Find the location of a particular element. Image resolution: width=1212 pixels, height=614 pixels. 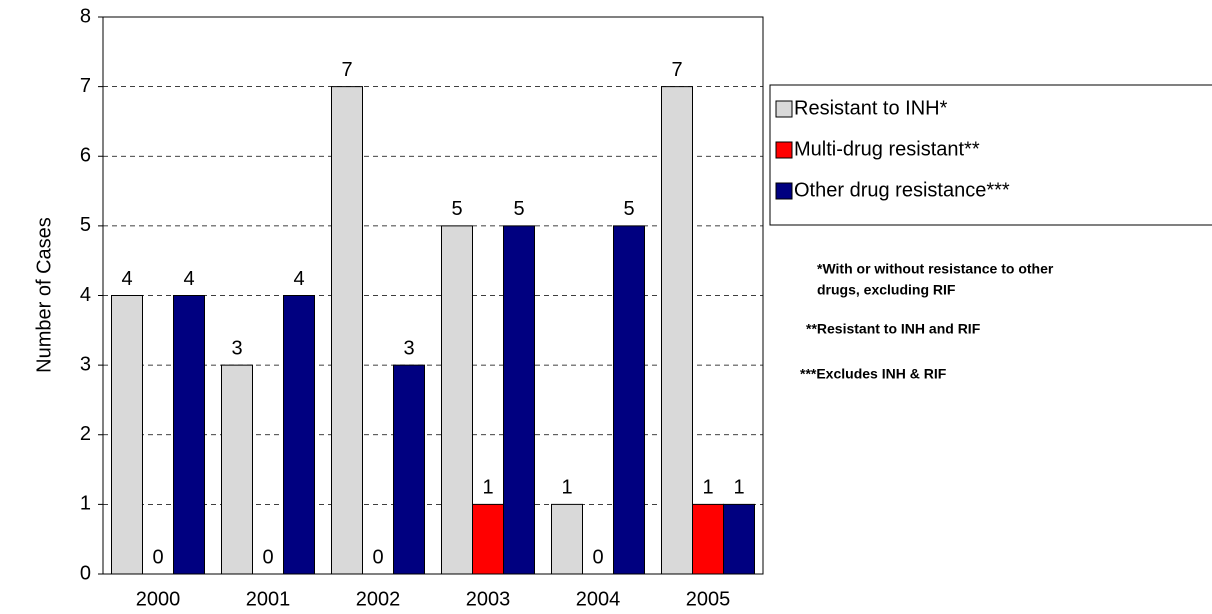

y-tick-label: 4 is located at coordinates (85, 295).